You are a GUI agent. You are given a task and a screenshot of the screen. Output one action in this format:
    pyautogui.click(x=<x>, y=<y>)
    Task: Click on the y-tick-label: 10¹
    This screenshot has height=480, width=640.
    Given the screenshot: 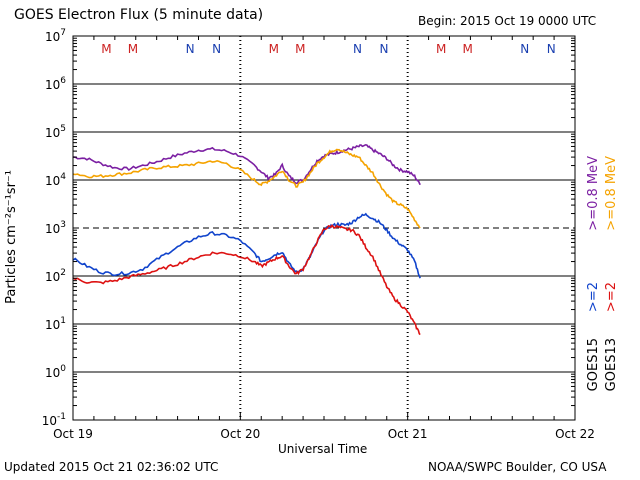 What is the action you would take?
    pyautogui.click(x=55, y=324)
    